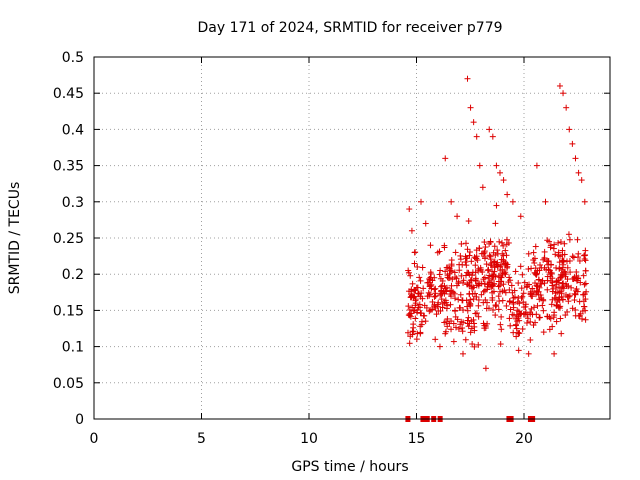  I want to click on y-tick-label: 0, so click(79, 420).